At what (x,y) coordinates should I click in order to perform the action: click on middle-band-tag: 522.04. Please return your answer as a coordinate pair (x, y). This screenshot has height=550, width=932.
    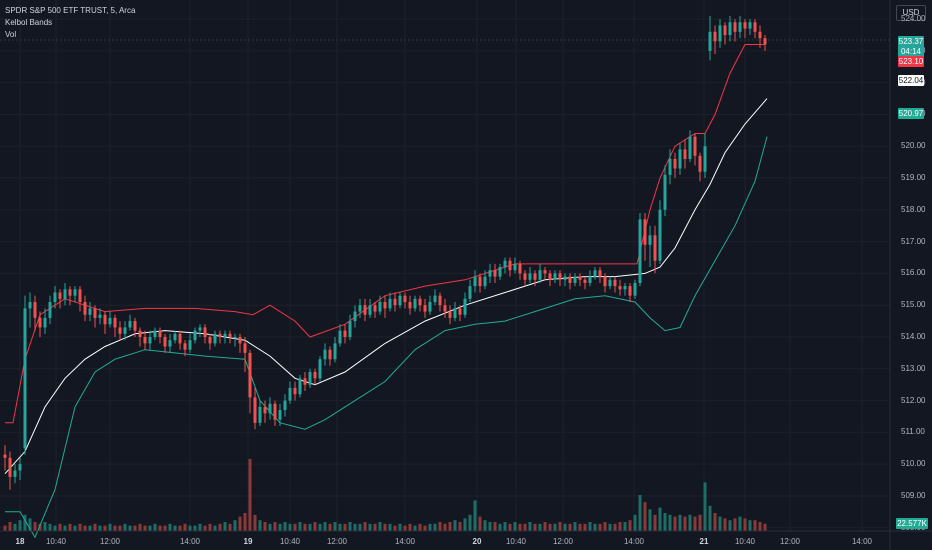
    Looking at the image, I should click on (911, 80).